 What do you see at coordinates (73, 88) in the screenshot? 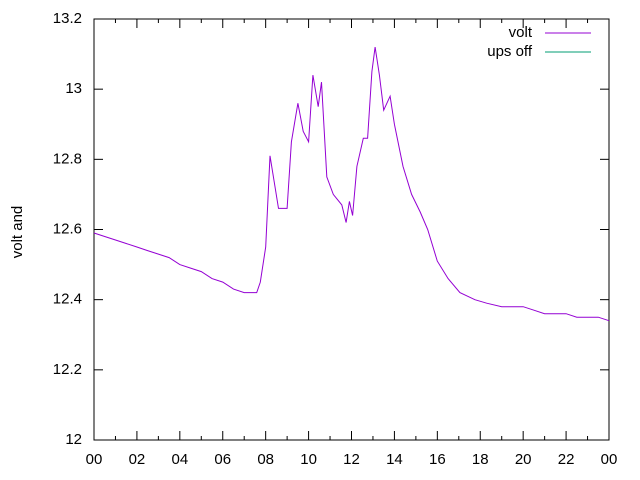
I see `y-tick-label: 13` at bounding box center [73, 88].